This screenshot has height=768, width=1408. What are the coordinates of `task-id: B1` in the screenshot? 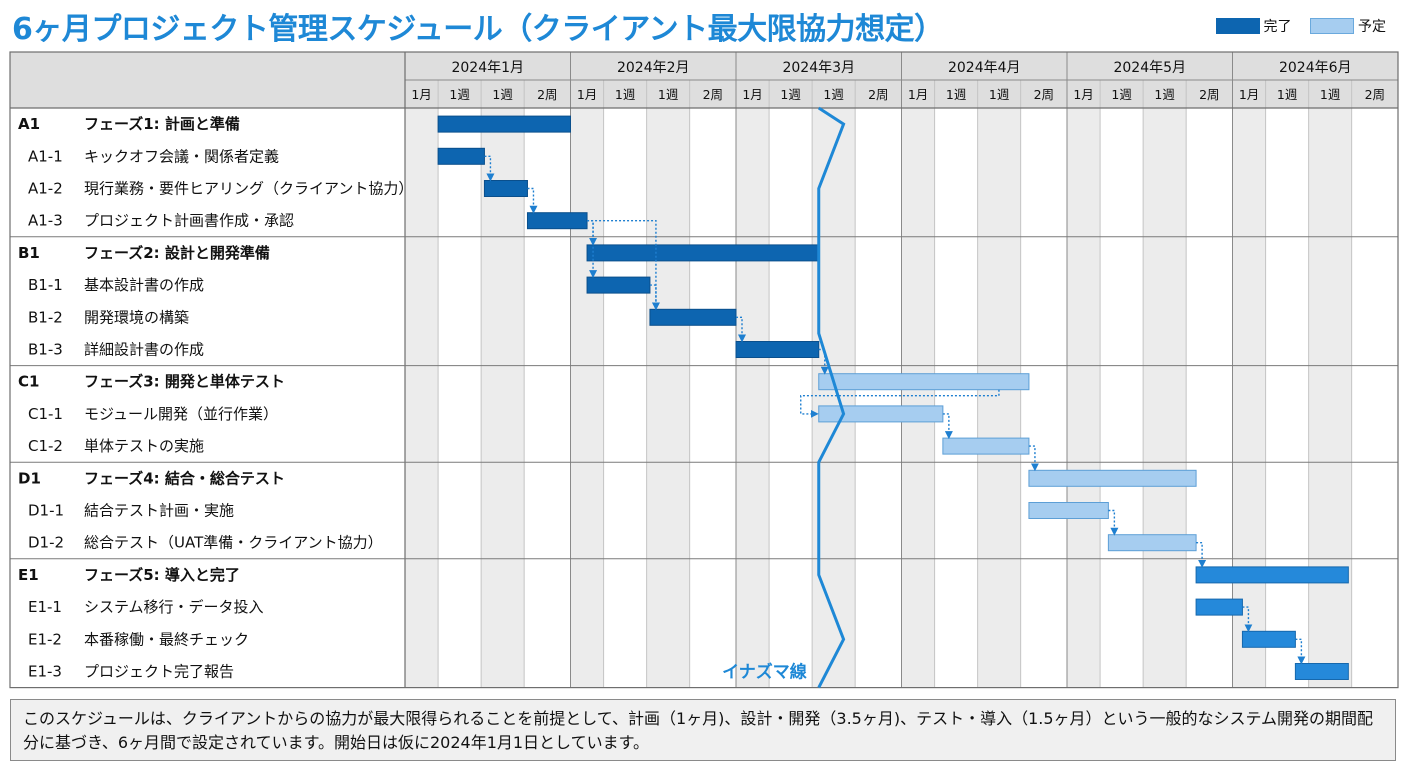 It's located at (29, 253).